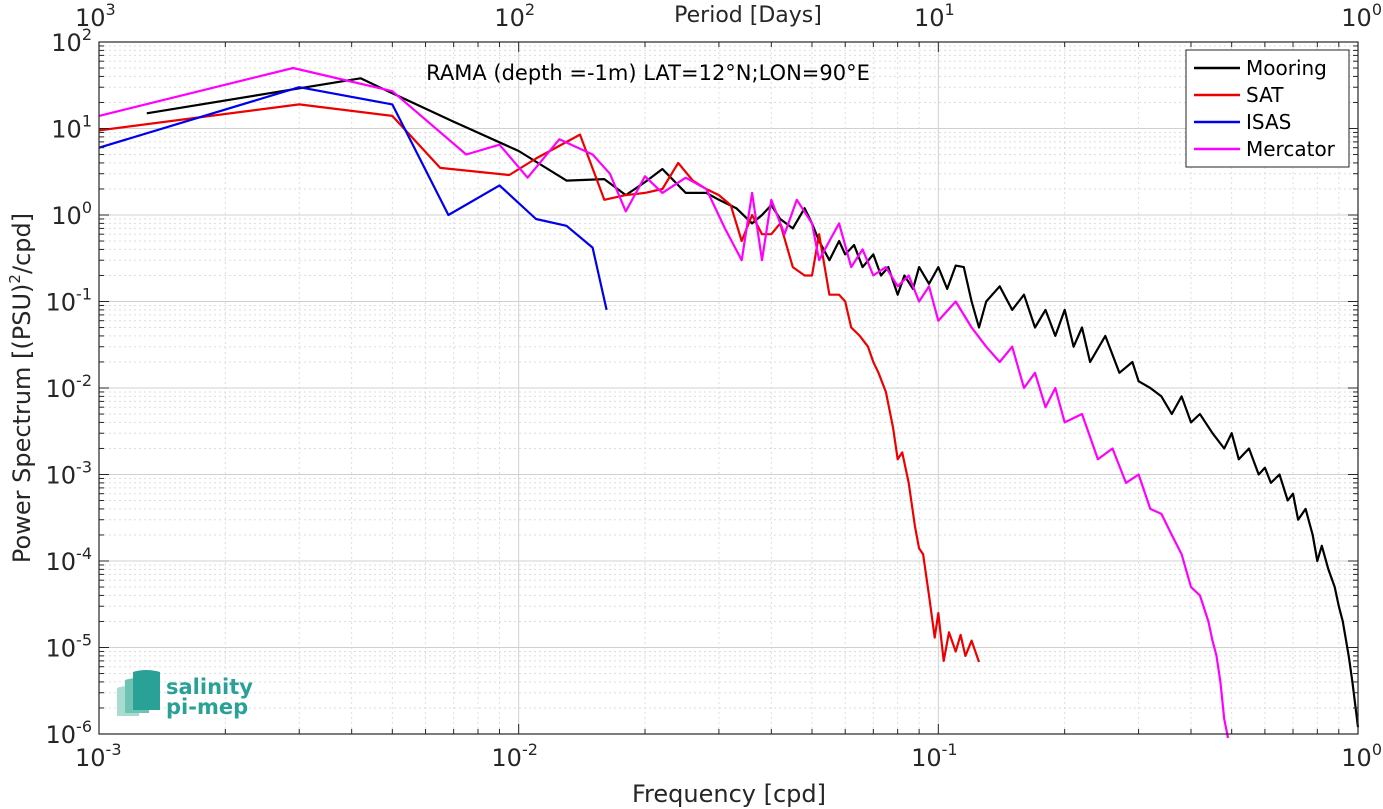  I want to click on logo-mark-icon, so click(138, 693).